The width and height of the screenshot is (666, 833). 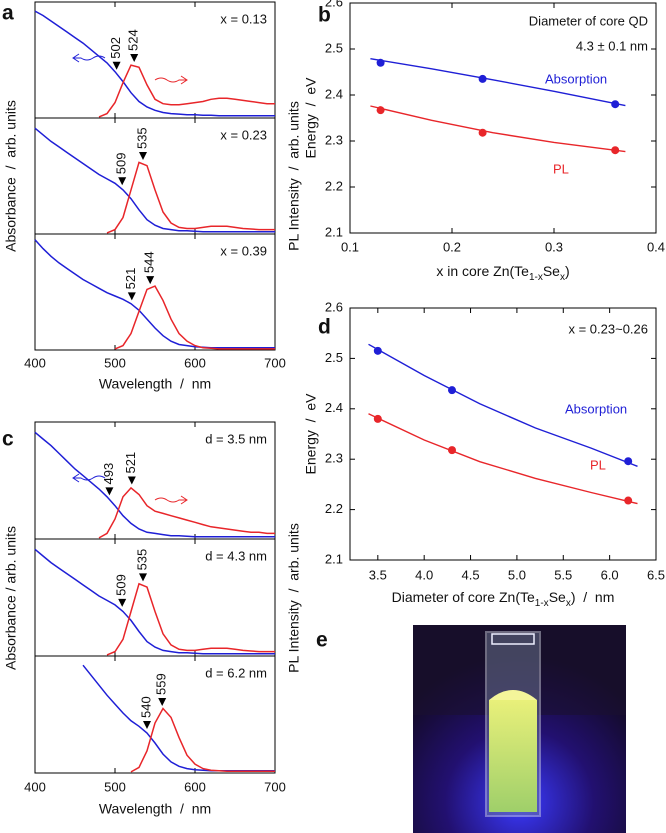 What do you see at coordinates (8, 13) in the screenshot?
I see `panel-letter: a` at bounding box center [8, 13].